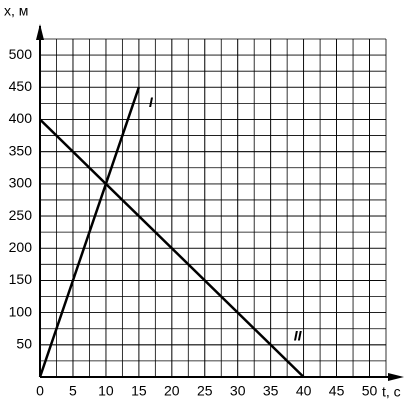 This screenshot has width=420, height=420. What do you see at coordinates (238, 391) in the screenshot?
I see `x-tick-label: 30` at bounding box center [238, 391].